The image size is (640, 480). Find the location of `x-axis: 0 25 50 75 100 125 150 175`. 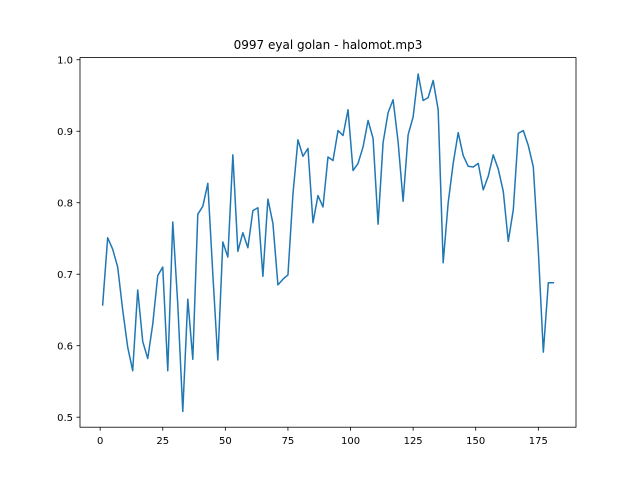

x-axis: 0 25 50 75 100 125 150 175 is located at coordinates (322, 437).